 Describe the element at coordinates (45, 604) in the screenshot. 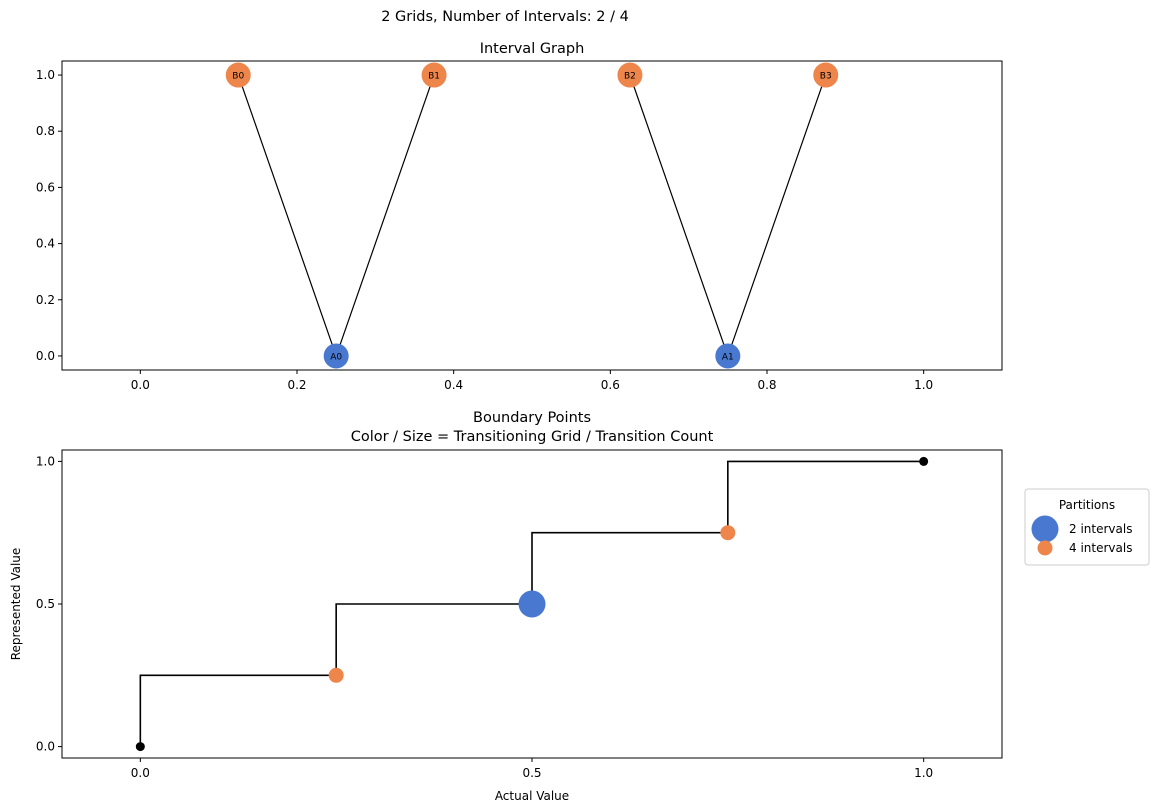

I see `boundary-points-y-tick-label: 0.5` at that location.